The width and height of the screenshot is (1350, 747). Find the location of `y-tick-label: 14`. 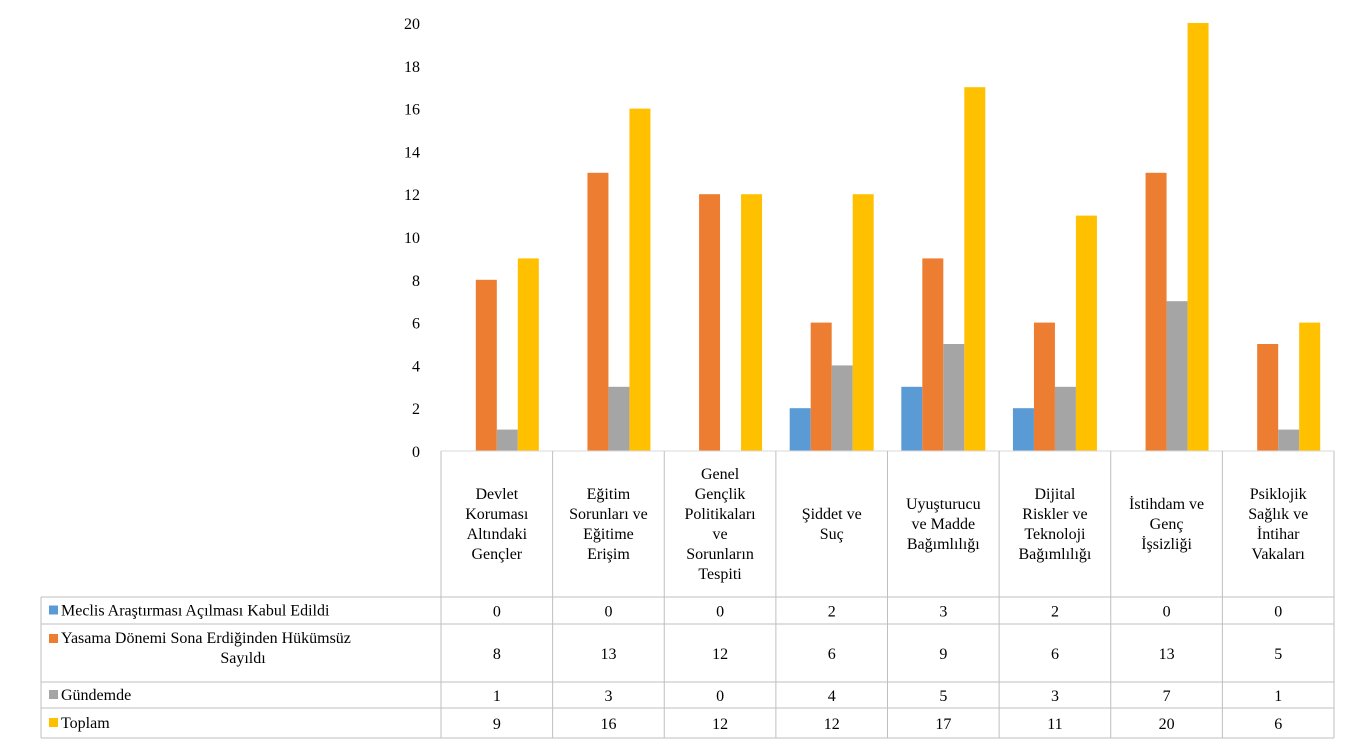

y-tick-label: 14 is located at coordinates (412, 152).